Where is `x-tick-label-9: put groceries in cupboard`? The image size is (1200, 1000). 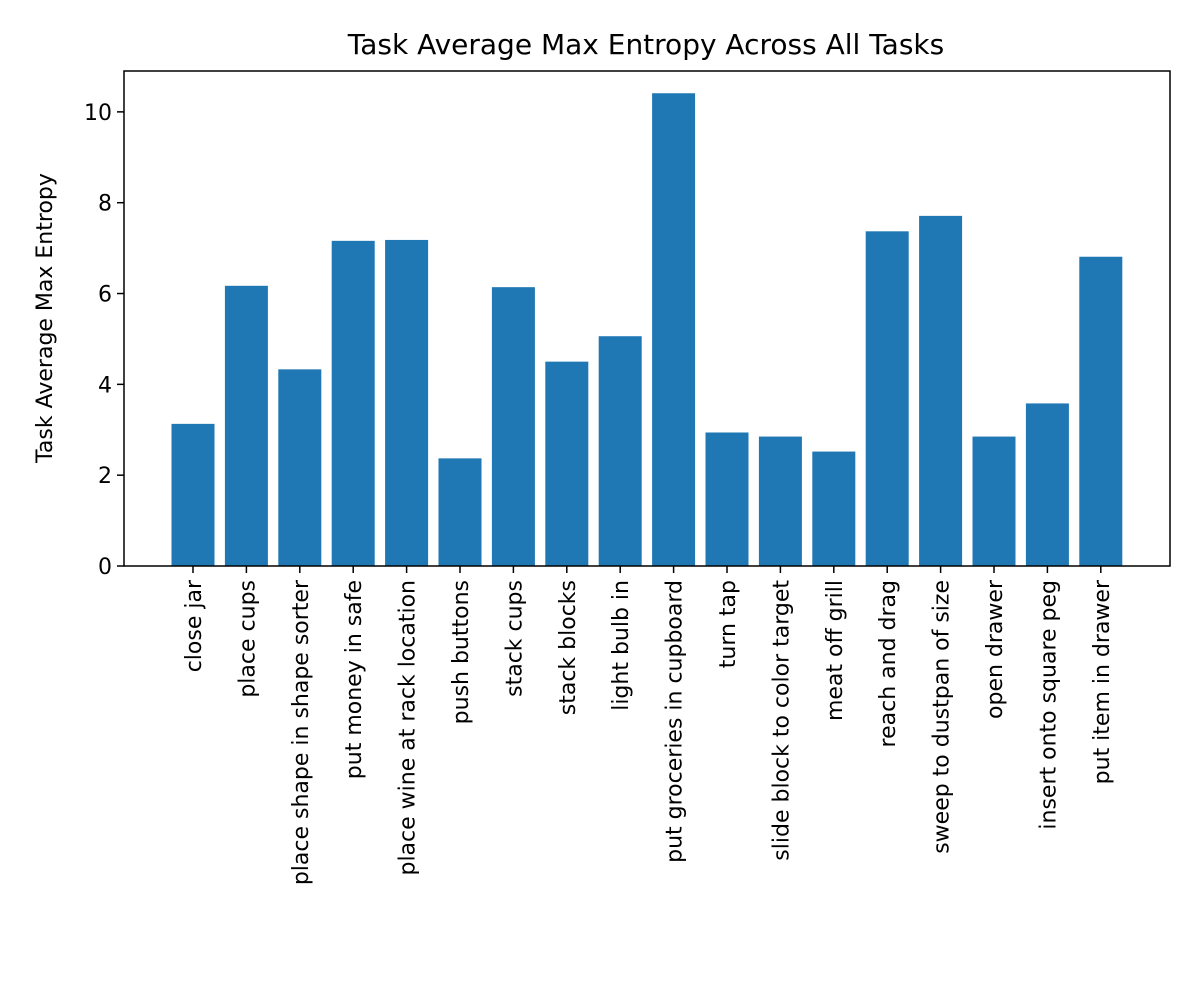
x-tick-label-9: put groceries in cupboard is located at coordinates (675, 721).